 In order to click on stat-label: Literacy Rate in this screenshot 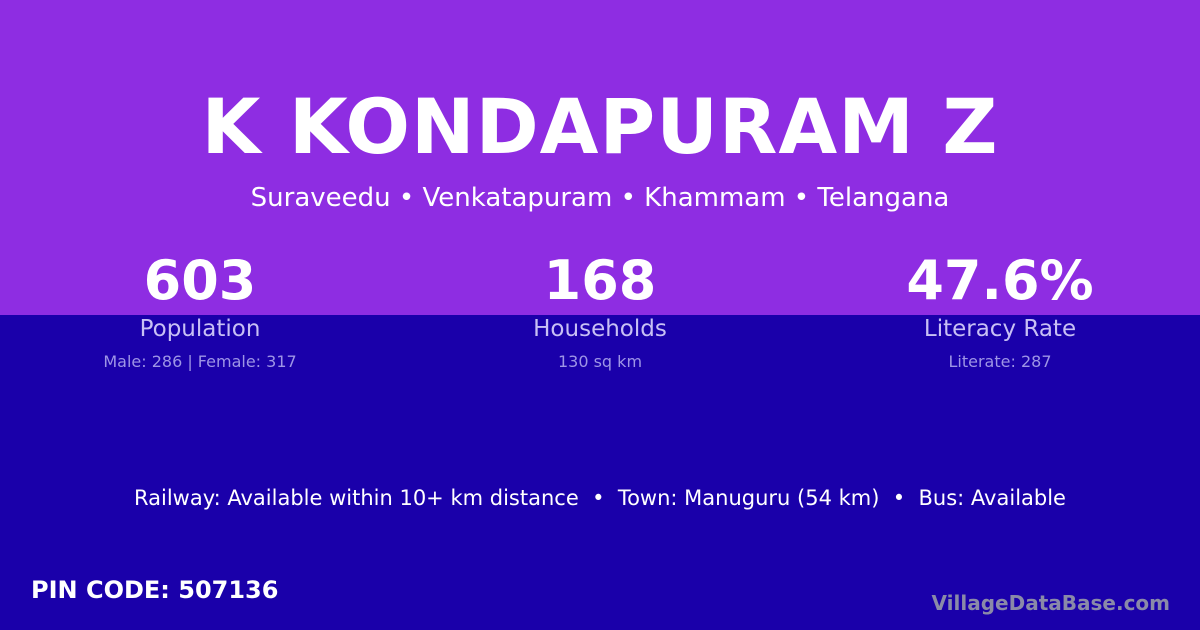, I will do `click(1000, 329)`.